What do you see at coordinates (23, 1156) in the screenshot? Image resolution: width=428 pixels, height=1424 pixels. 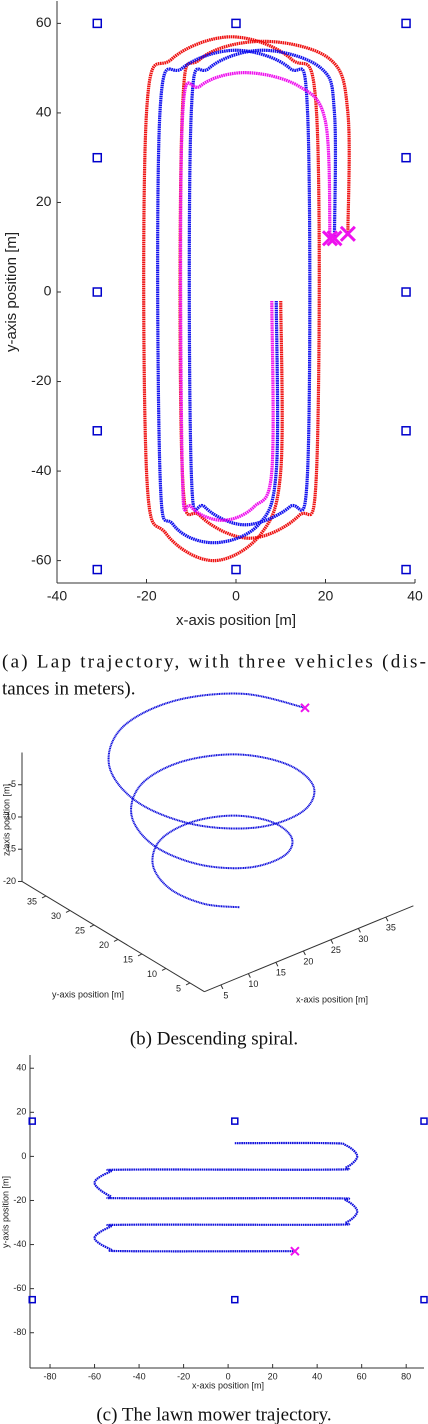 I see `y-tick-label: 0` at bounding box center [23, 1156].